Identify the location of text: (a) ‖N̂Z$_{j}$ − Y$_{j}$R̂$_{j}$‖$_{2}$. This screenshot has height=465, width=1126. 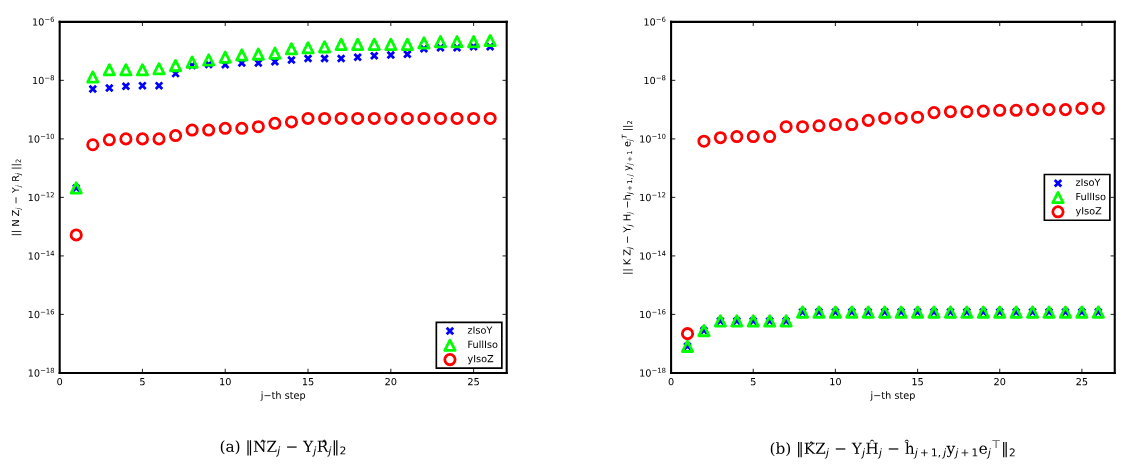
(283, 448).